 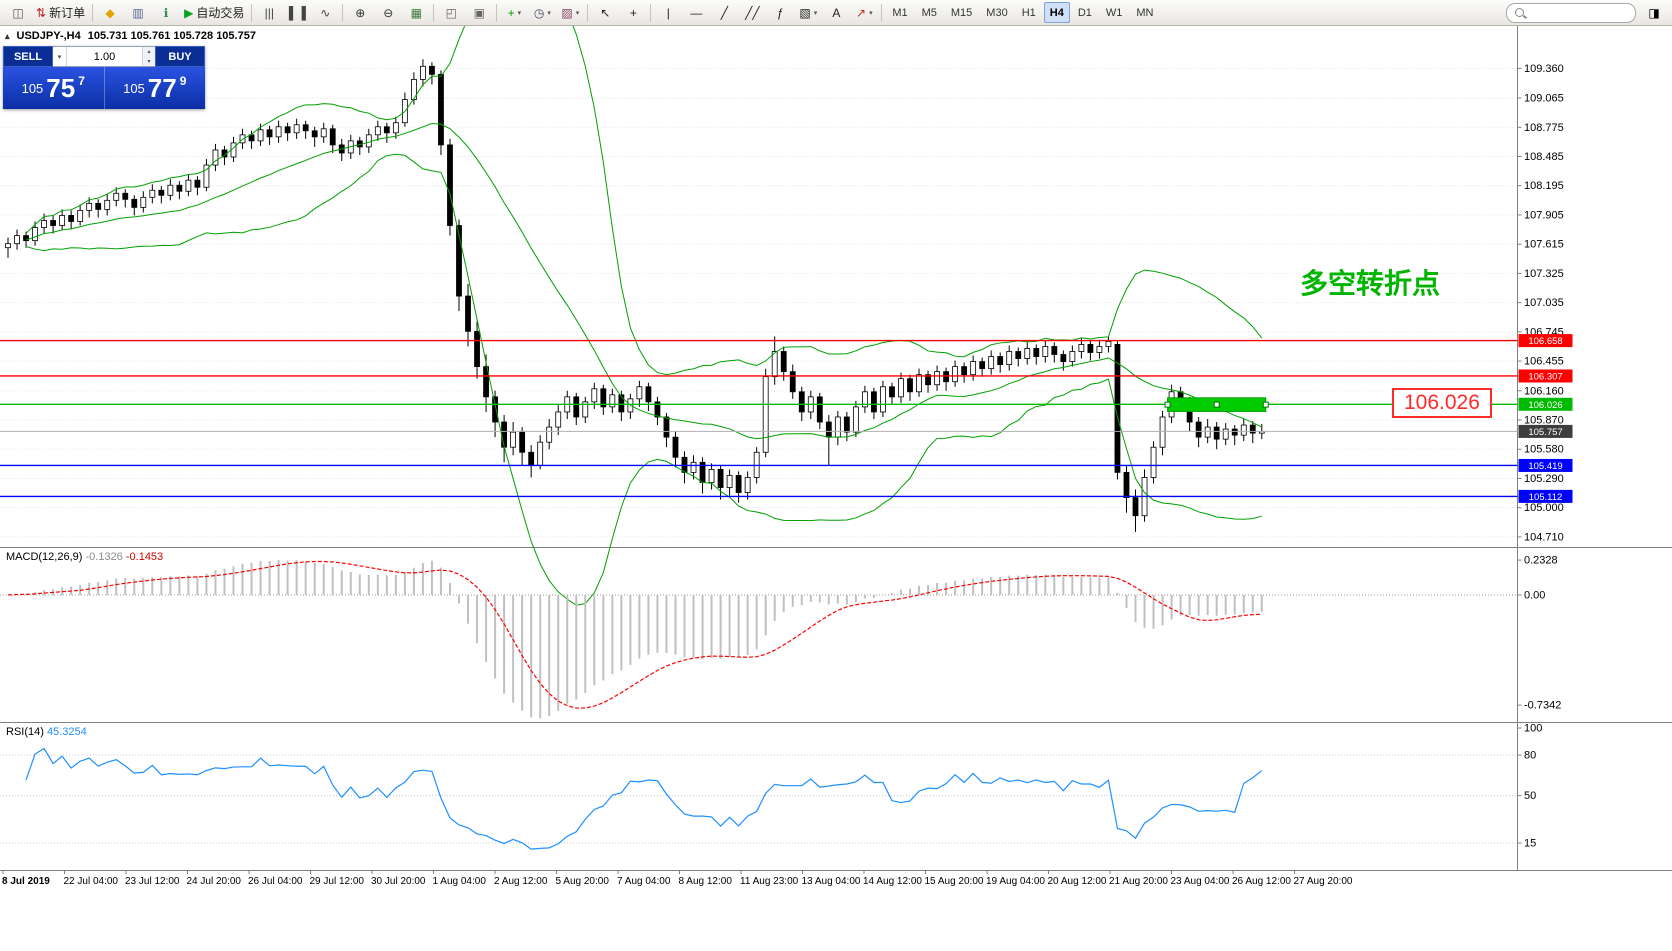 I want to click on trendline-button: ╱, so click(x=724, y=13).